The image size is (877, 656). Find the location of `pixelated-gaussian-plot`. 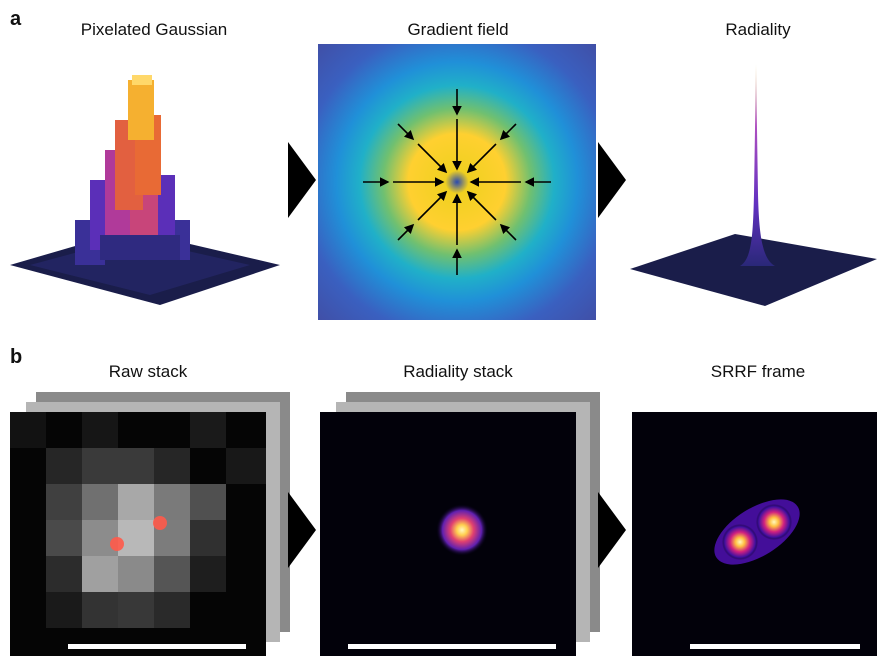

pixelated-gaussian-plot is located at coordinates (145, 182).